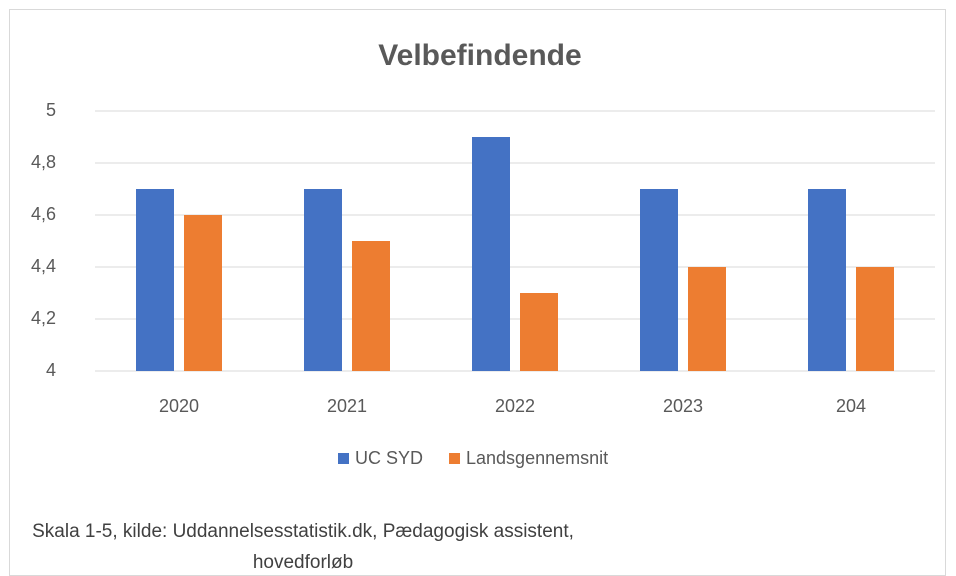 This screenshot has height=576, width=956. I want to click on x-tick-label: 204, so click(851, 406).